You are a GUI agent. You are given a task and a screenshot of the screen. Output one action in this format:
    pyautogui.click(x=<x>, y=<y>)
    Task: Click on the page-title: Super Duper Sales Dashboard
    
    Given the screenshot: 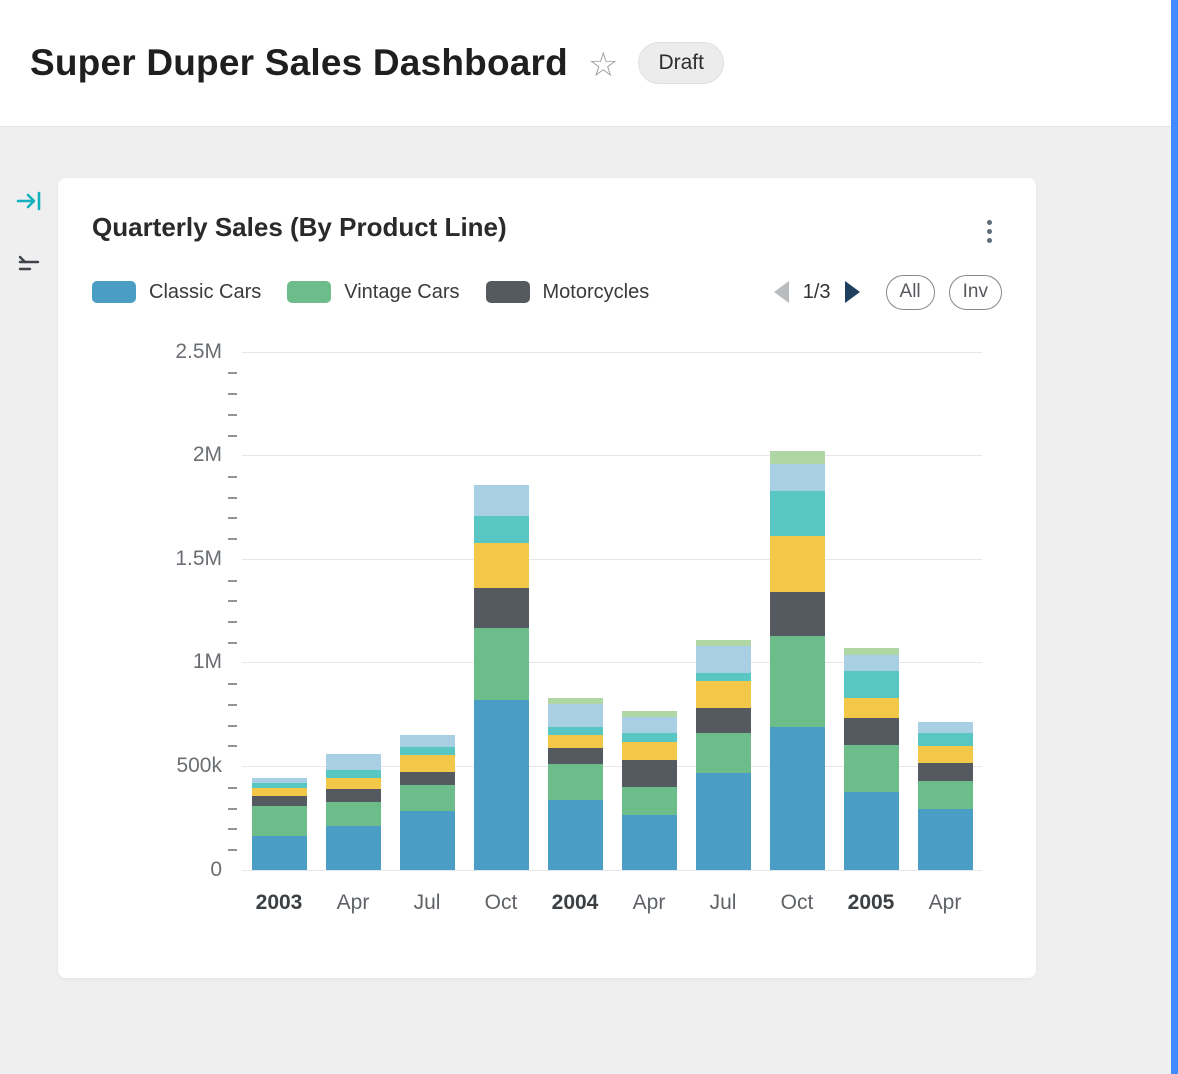 What is the action you would take?
    pyautogui.click(x=299, y=62)
    